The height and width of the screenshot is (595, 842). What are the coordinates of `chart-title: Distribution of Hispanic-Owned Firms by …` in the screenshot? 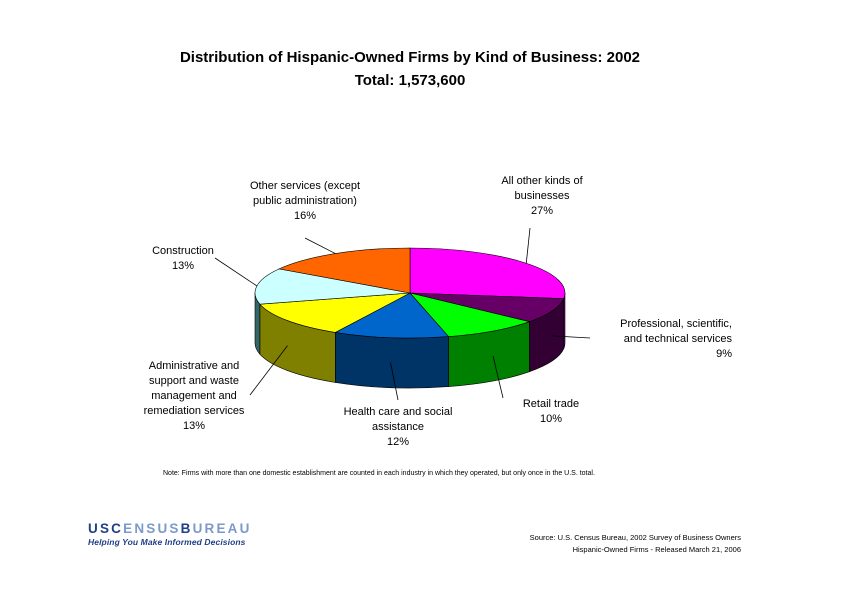 It's located at (410, 57).